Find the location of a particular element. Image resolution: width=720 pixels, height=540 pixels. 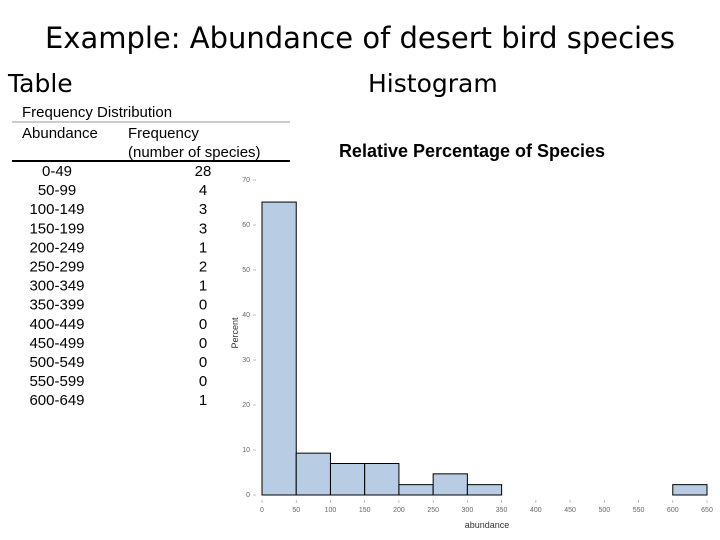

table-cell: 0-49 is located at coordinates (57, 171).